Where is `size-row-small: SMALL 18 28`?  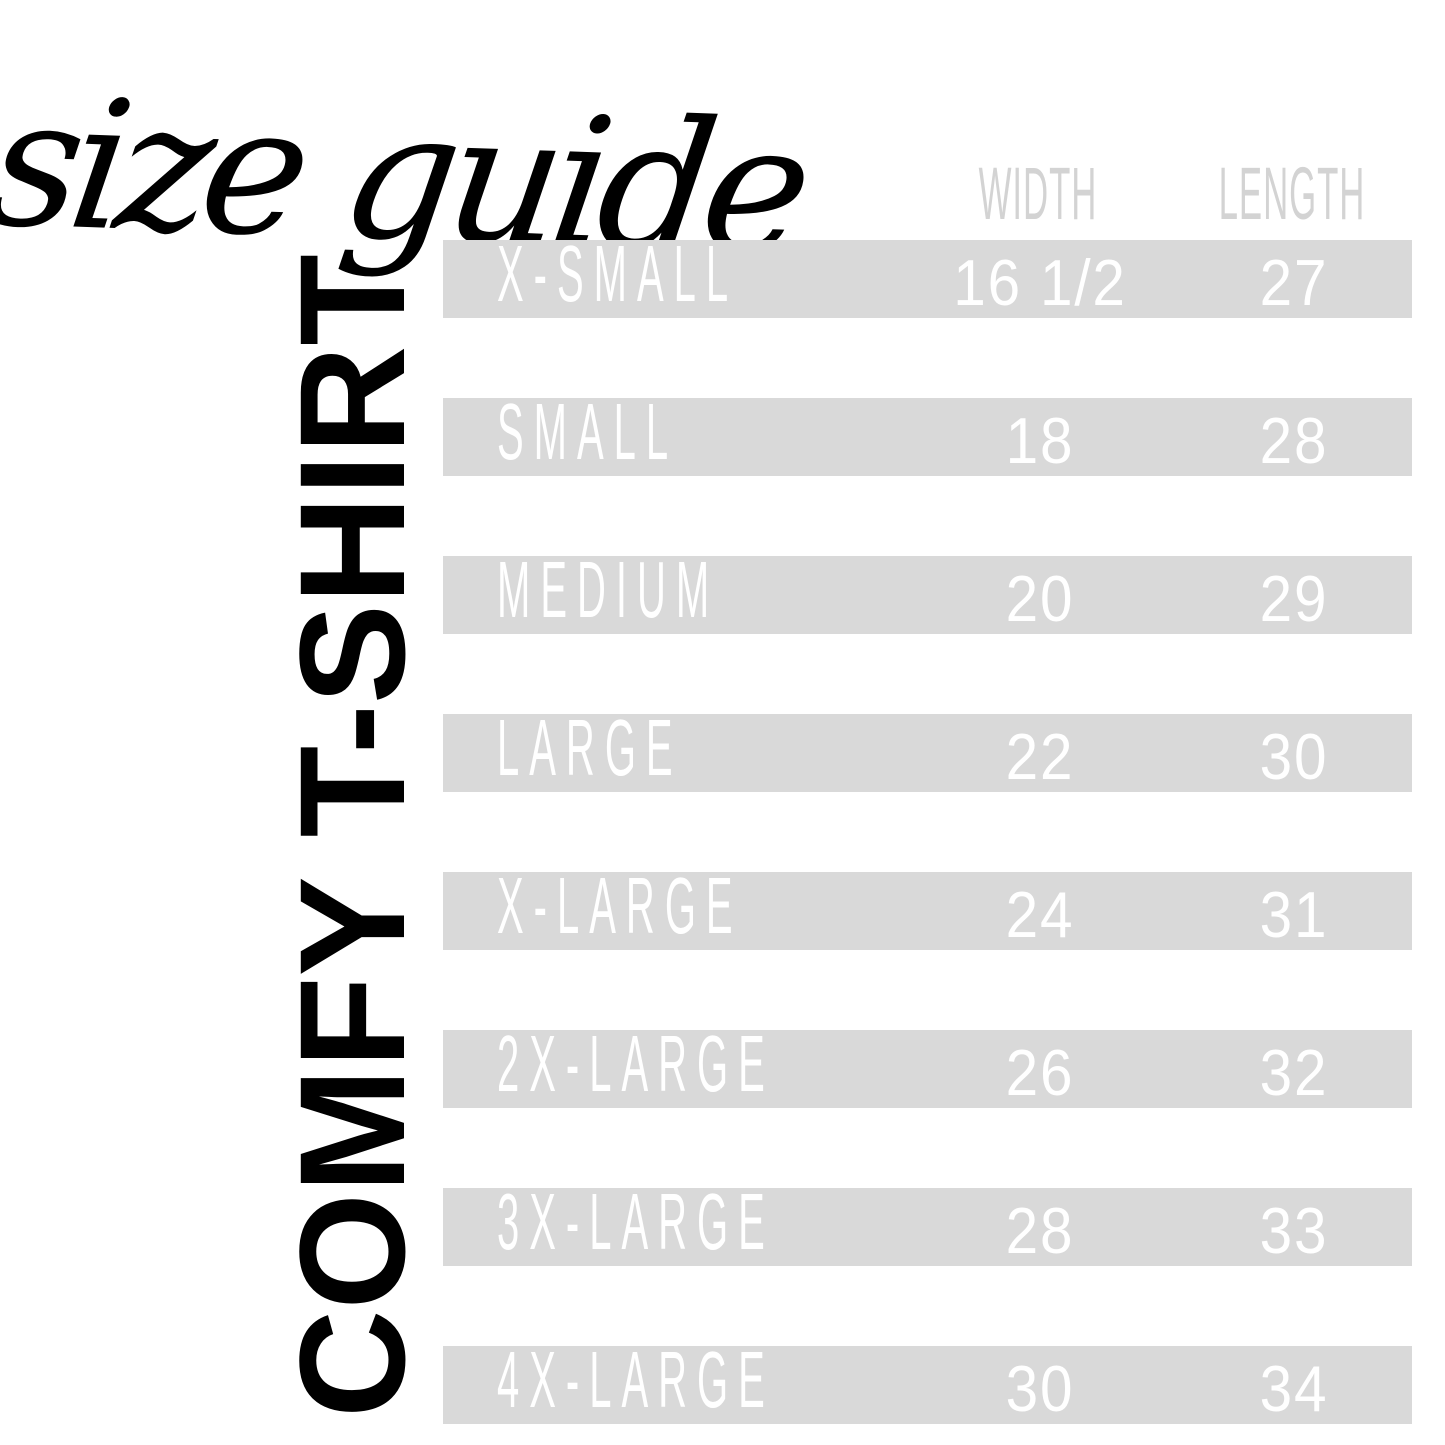 size-row-small: SMALL 18 28 is located at coordinates (927, 434).